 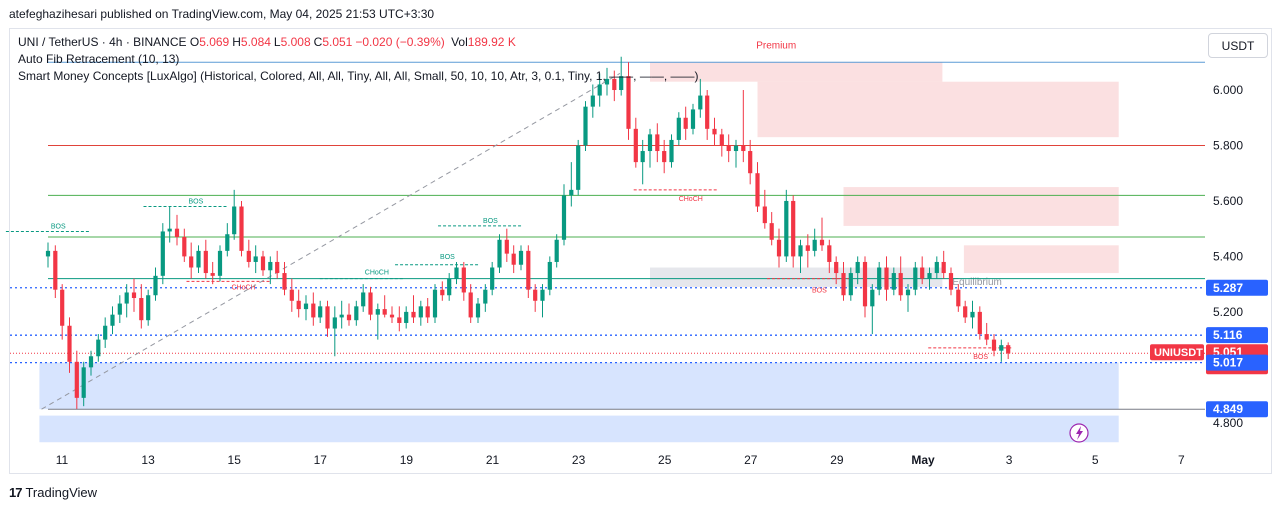 I want to click on y-tick-3: 5.400, so click(x=1228, y=256).